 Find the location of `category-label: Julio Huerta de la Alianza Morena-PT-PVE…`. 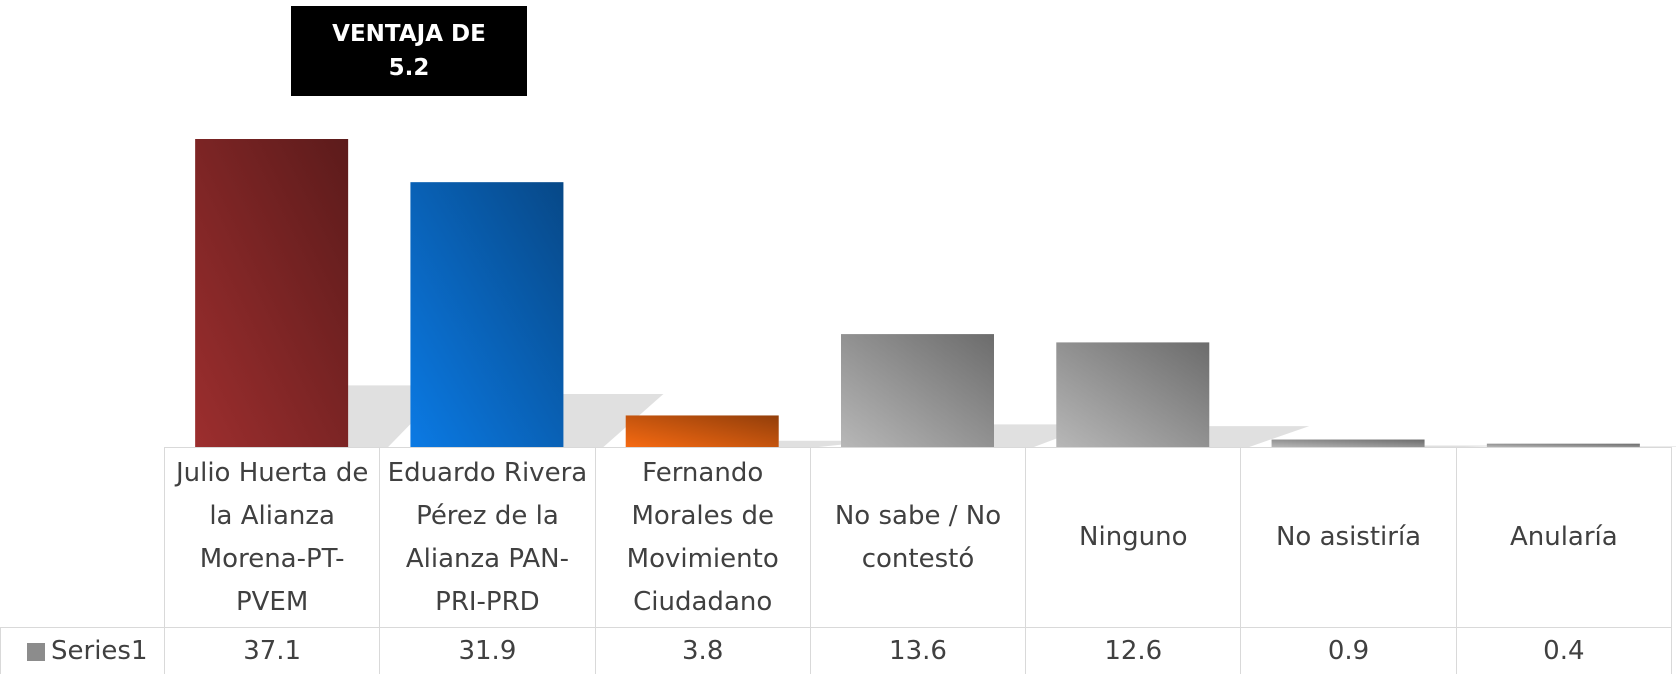

category-label: Julio Huerta de la Alianza Morena-PT-PVE… is located at coordinates (272, 537).